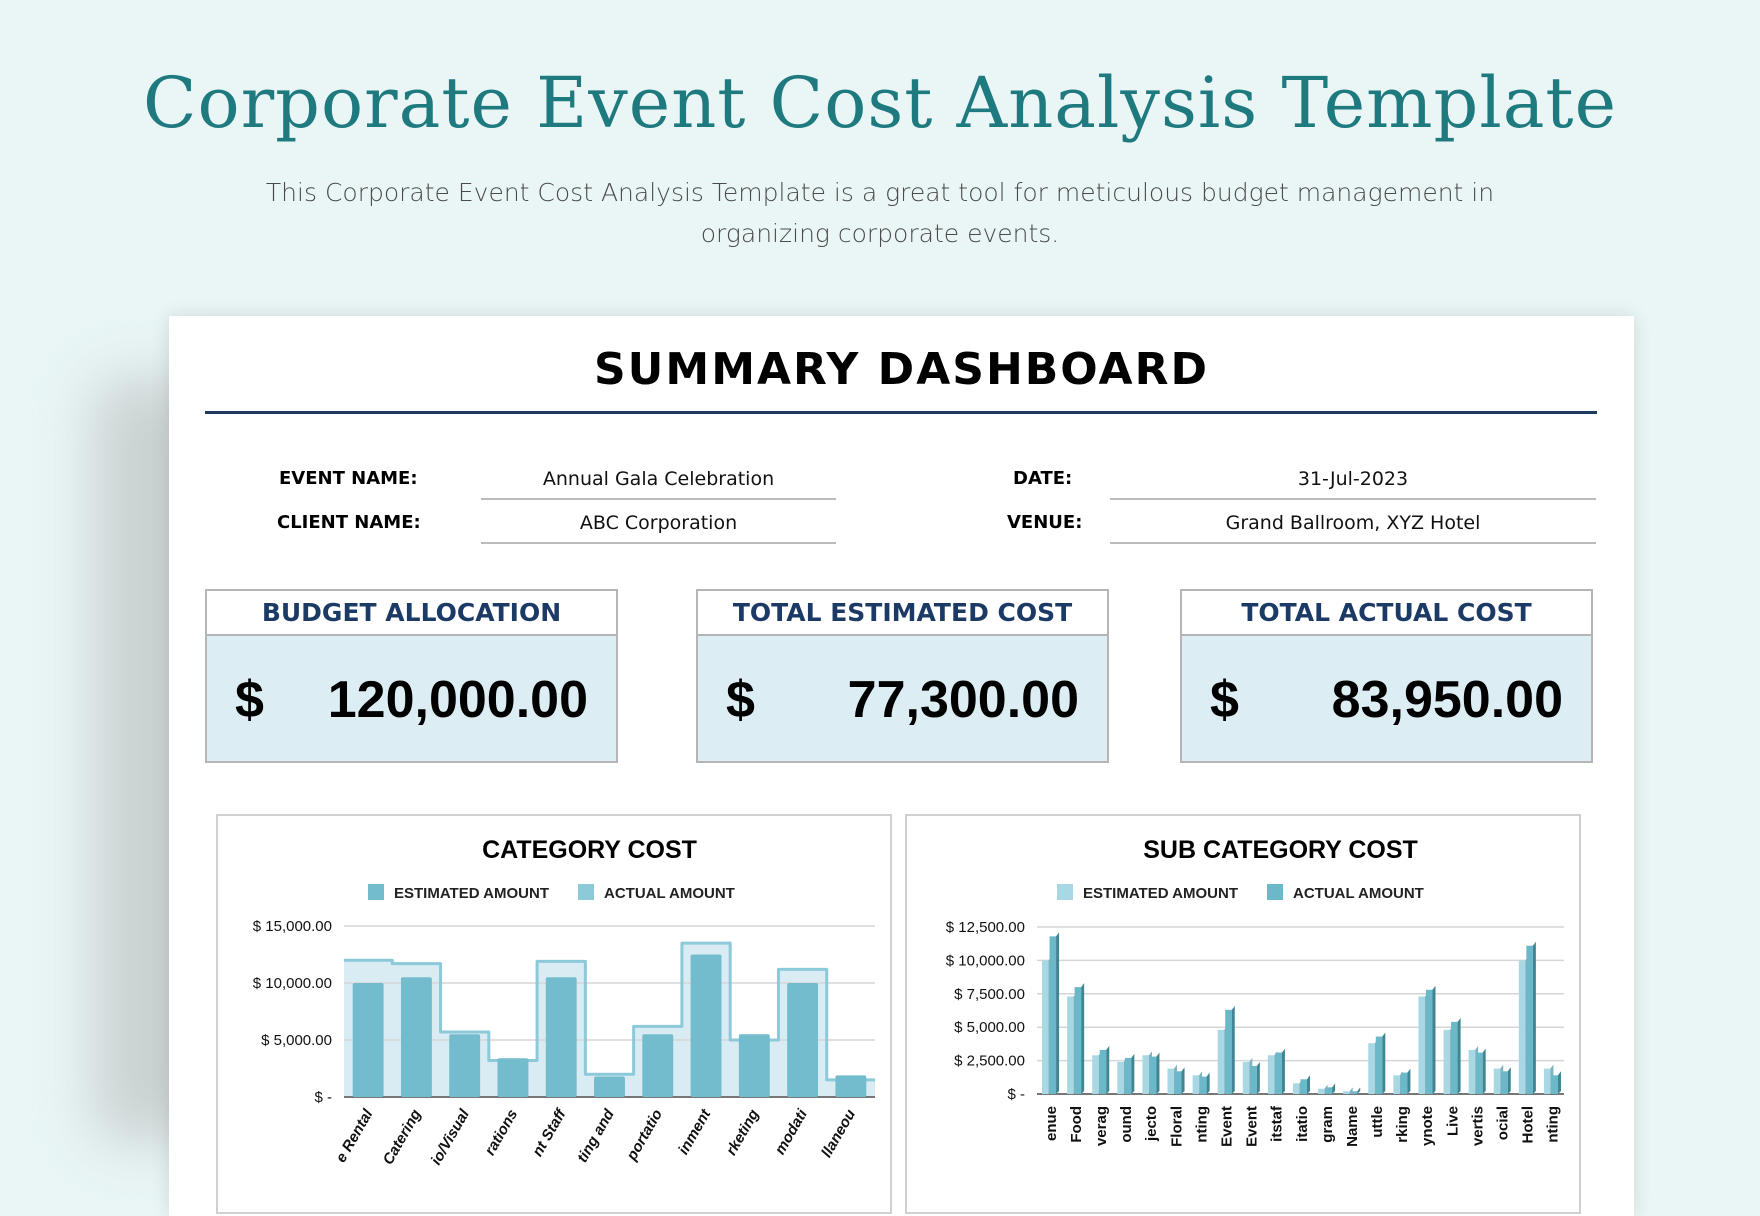 The height and width of the screenshot is (1216, 1760). I want to click on actual-step-line, so click(609, 1011).